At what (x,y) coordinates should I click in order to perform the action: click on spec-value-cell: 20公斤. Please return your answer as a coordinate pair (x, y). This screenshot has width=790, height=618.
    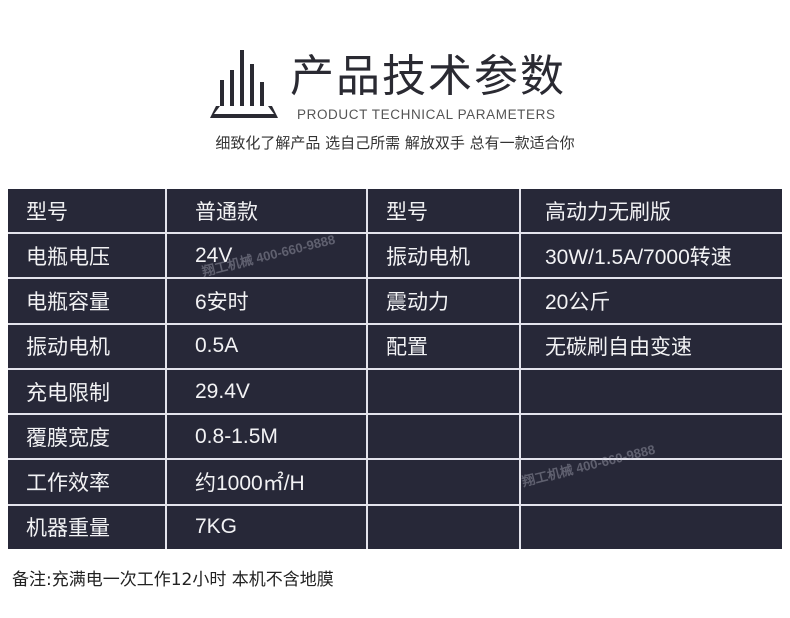
    Looking at the image, I should click on (650, 301).